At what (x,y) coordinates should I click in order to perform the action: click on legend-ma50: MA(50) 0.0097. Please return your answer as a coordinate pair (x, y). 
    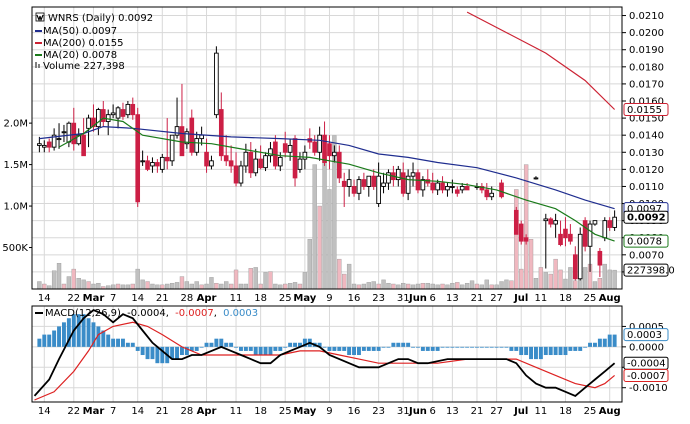
    Looking at the image, I should click on (80, 31).